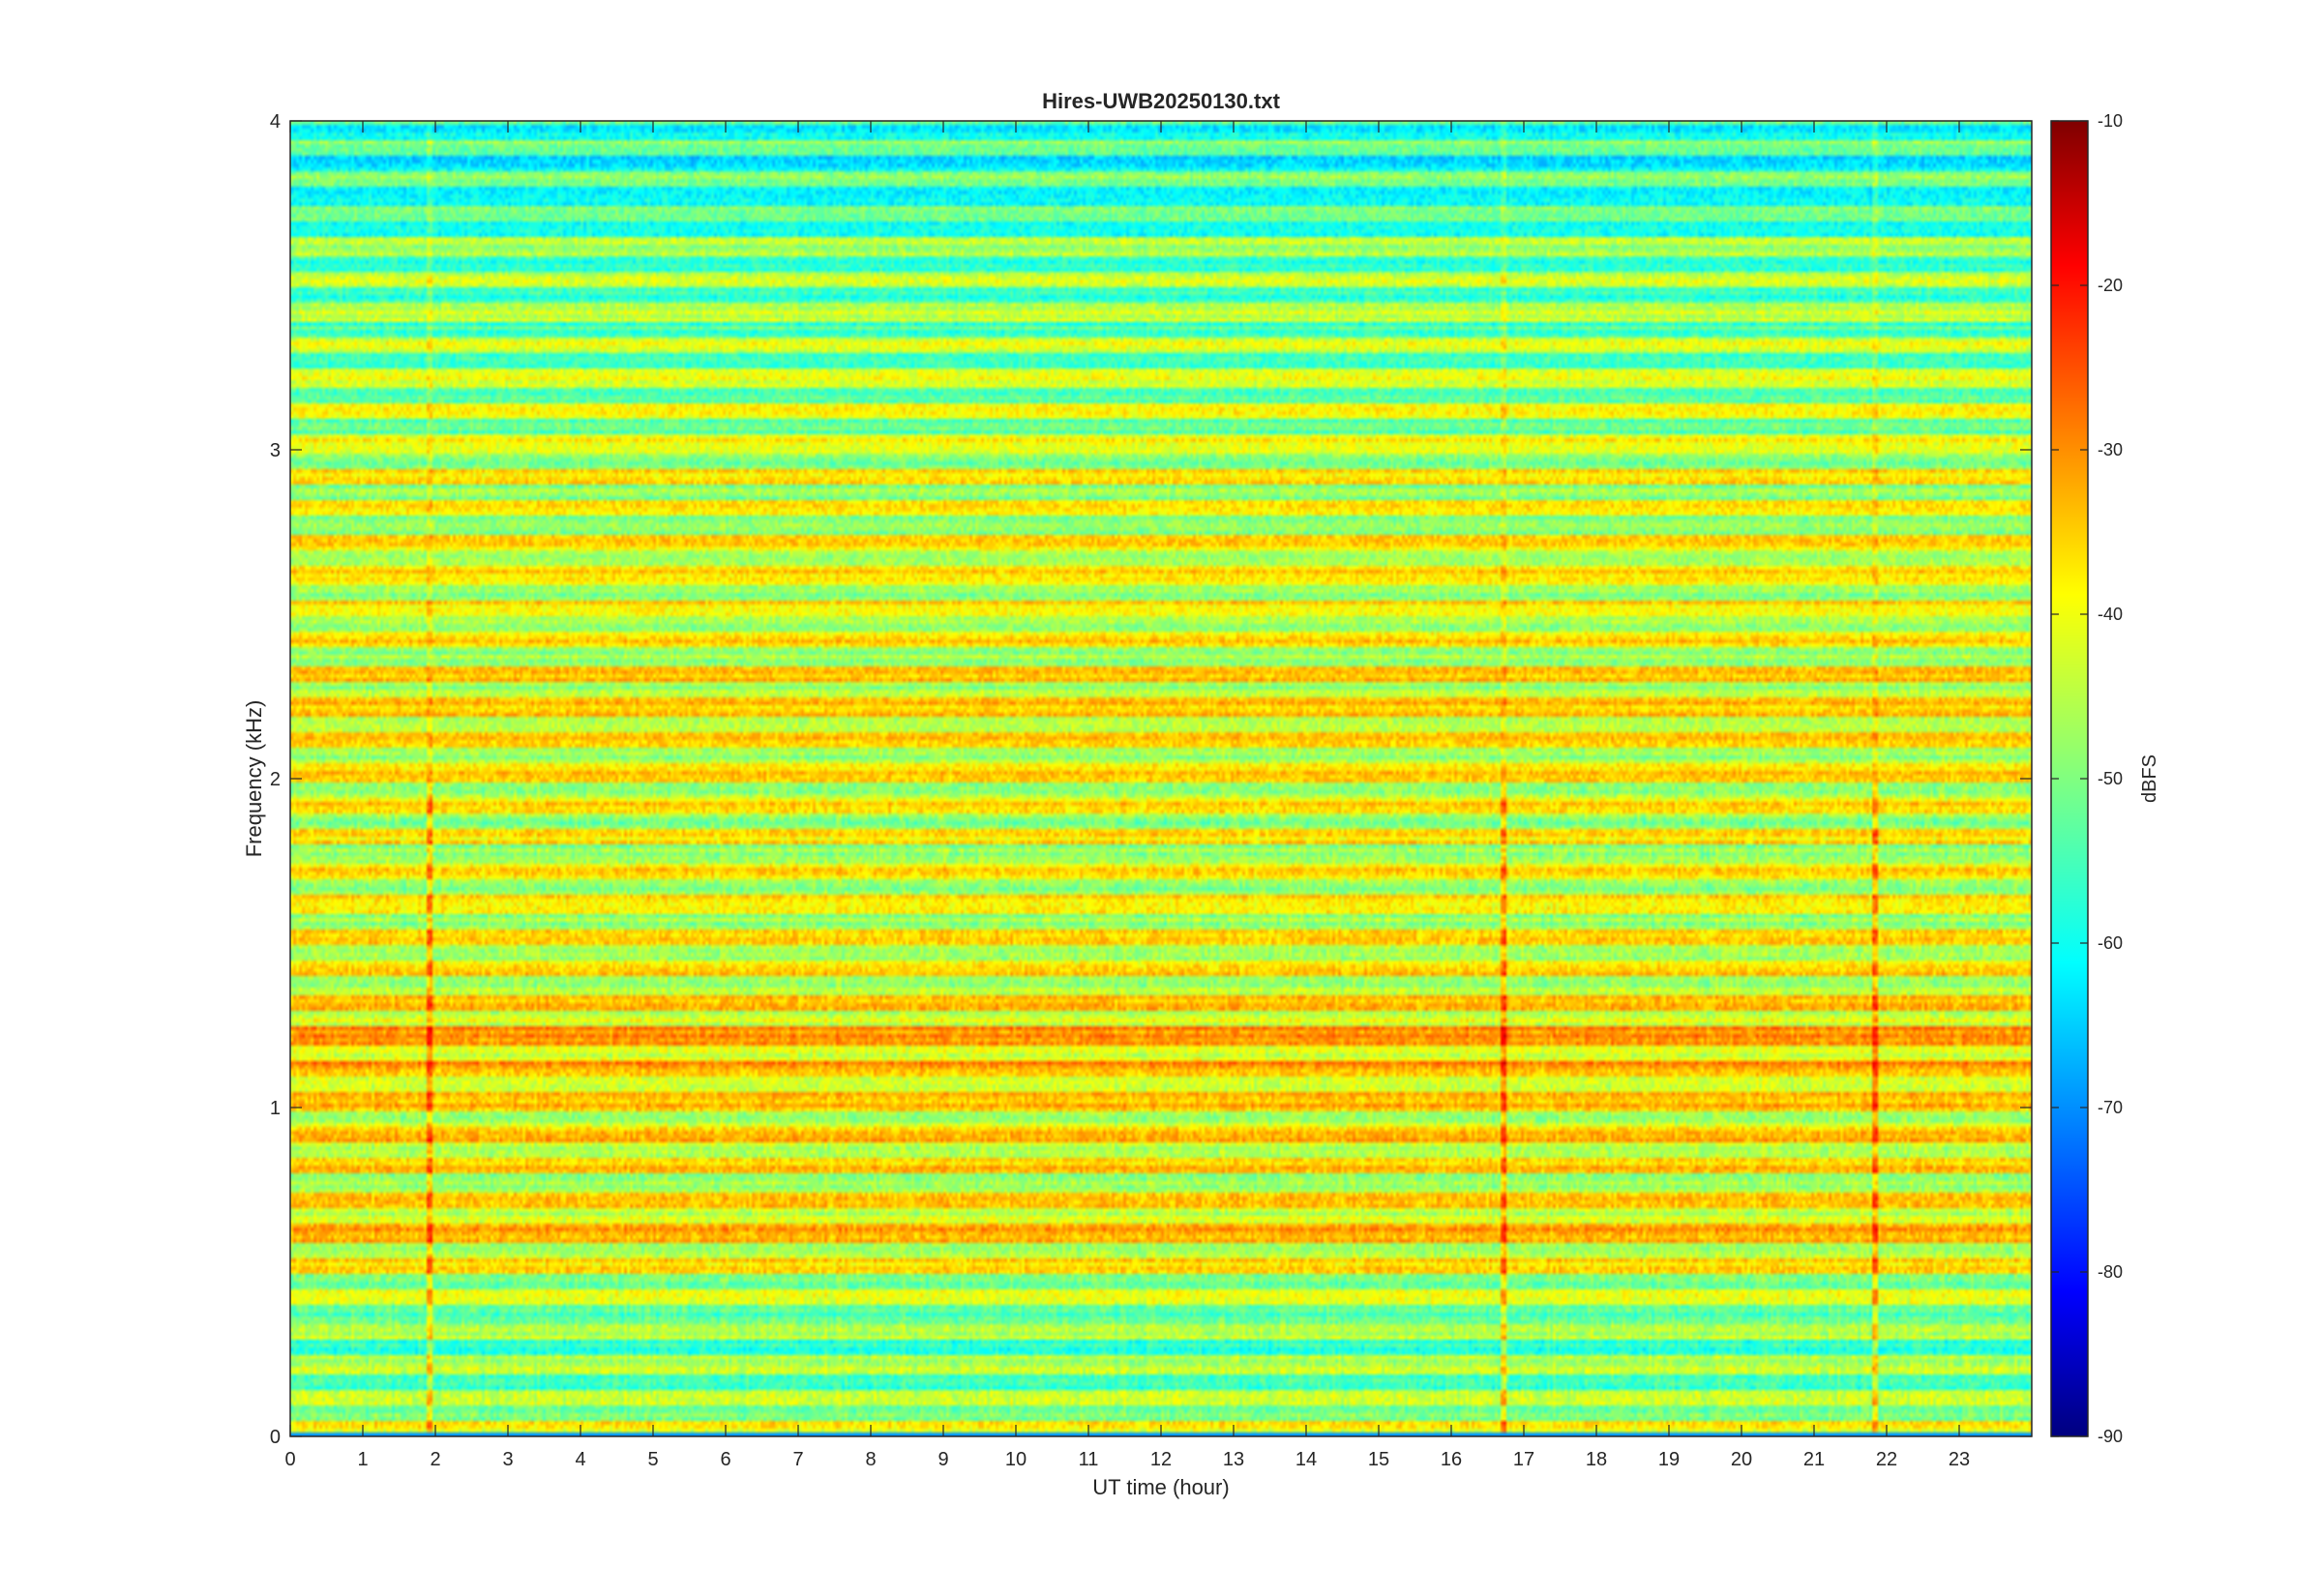 This screenshot has height=1596, width=2322. What do you see at coordinates (943, 1459) in the screenshot?
I see `x-tick-label: 9` at bounding box center [943, 1459].